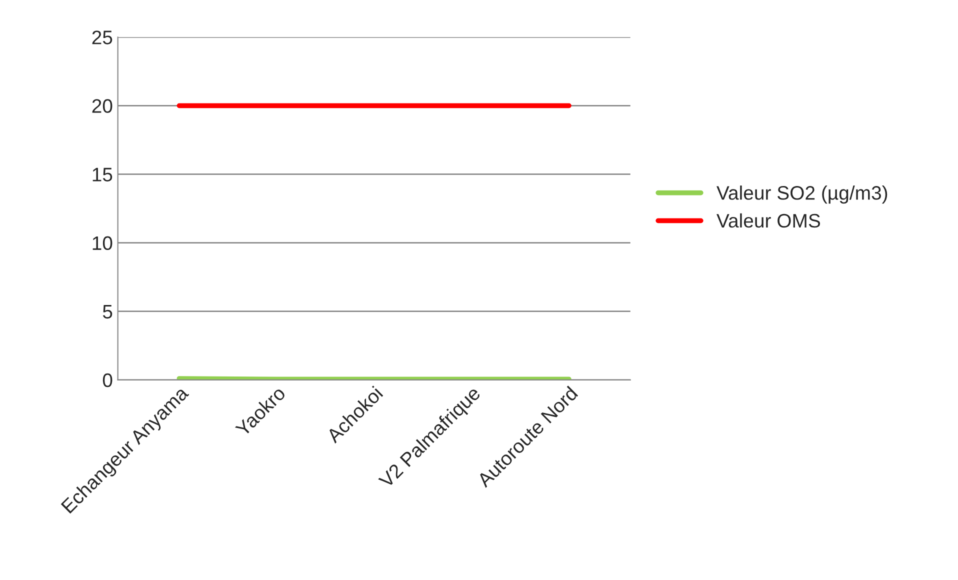  I want to click on y-tick-label: 0, so click(107, 380).